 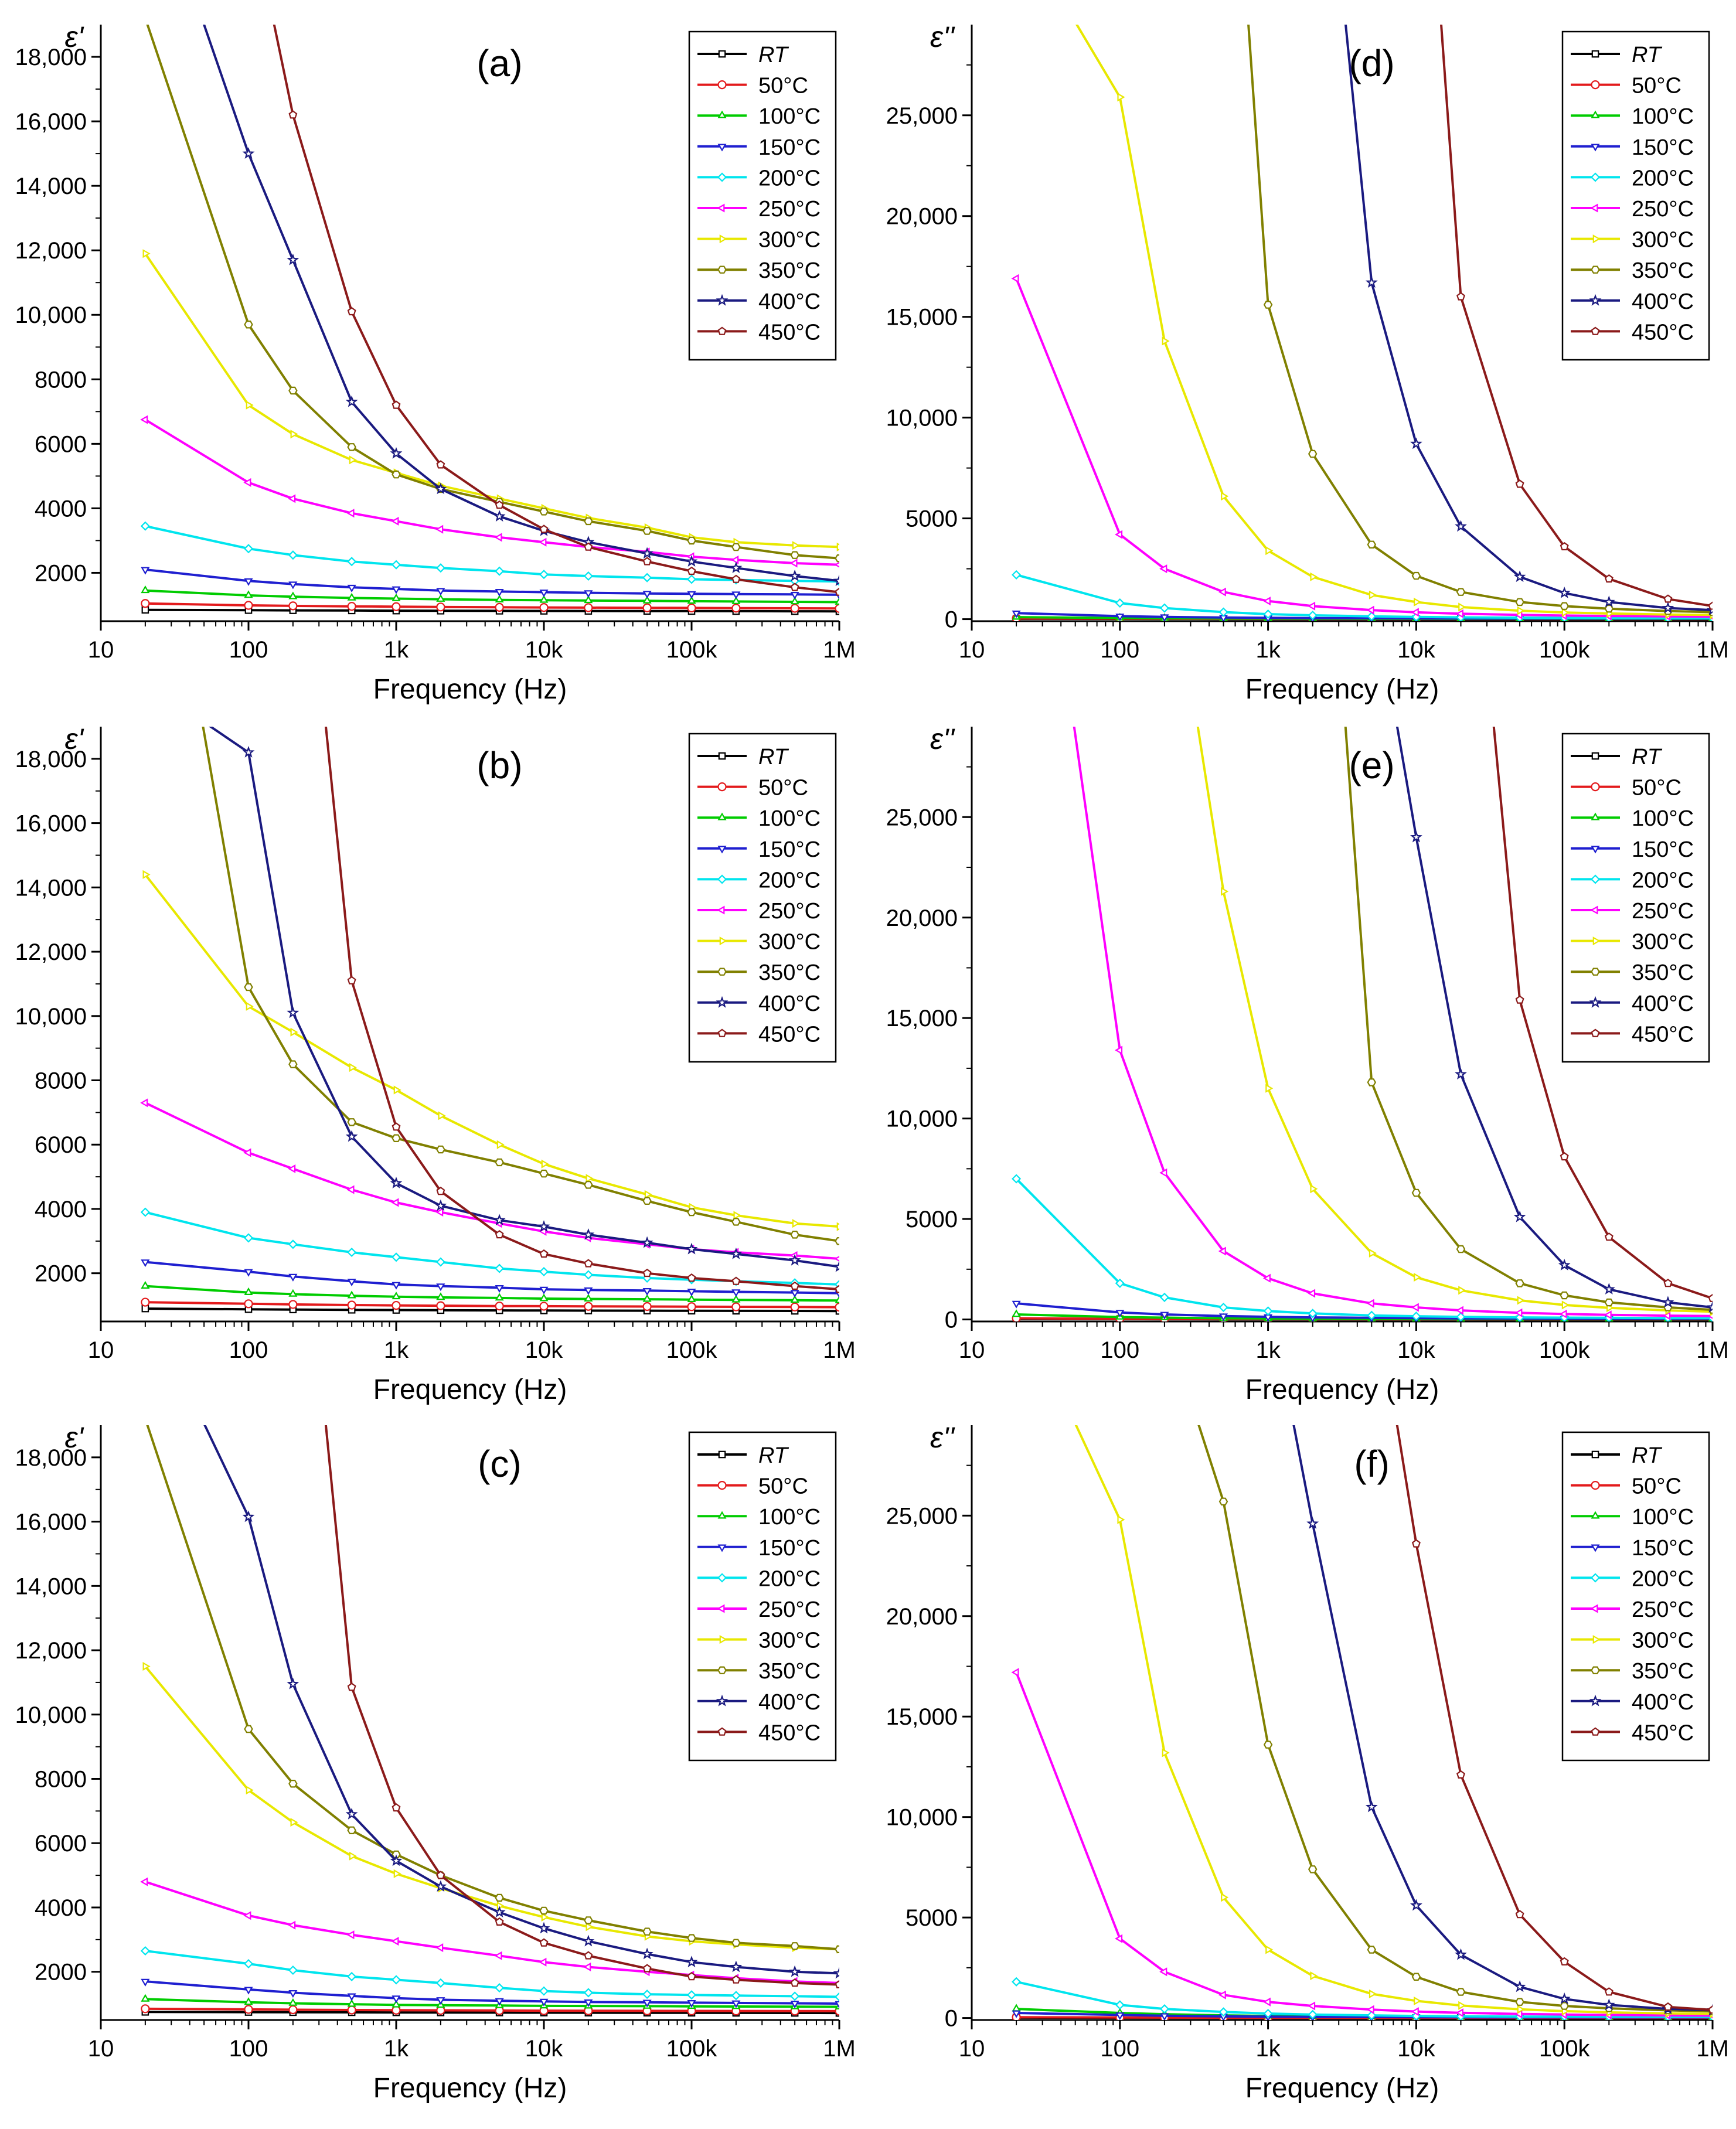 What do you see at coordinates (1663, 1548) in the screenshot?
I see `legend-label: 150°C` at bounding box center [1663, 1548].